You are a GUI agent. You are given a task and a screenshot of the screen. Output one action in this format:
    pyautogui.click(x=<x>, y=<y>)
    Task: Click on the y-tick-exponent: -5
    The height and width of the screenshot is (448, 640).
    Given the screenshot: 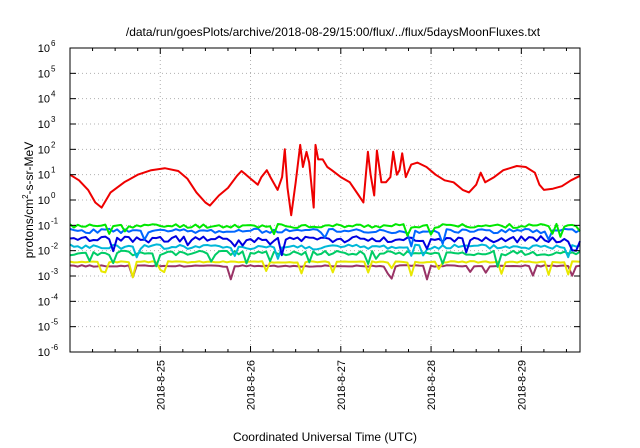 What is the action you would take?
    pyautogui.click(x=55, y=322)
    